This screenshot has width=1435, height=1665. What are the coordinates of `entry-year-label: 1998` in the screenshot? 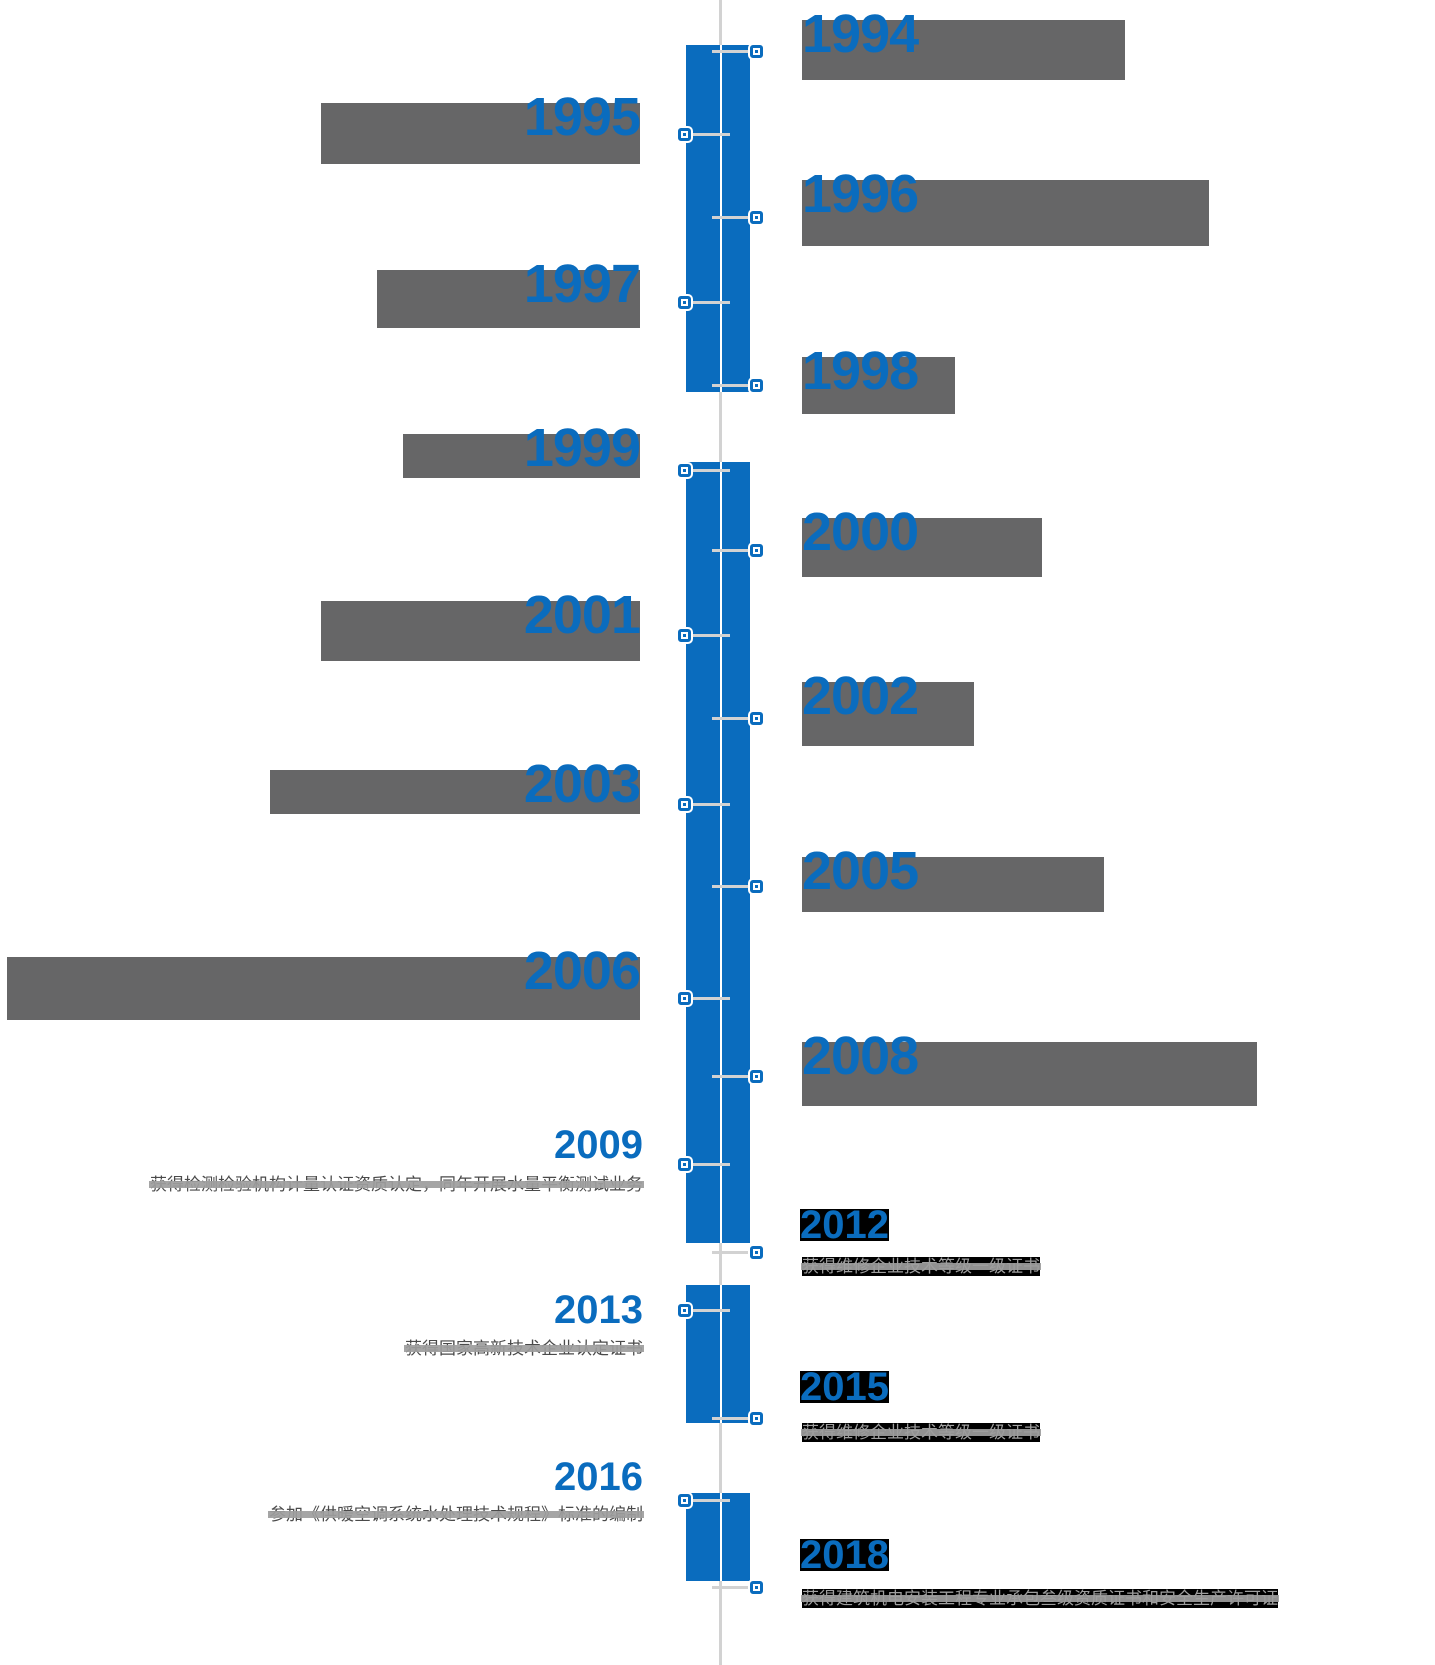 It's located at (860, 371).